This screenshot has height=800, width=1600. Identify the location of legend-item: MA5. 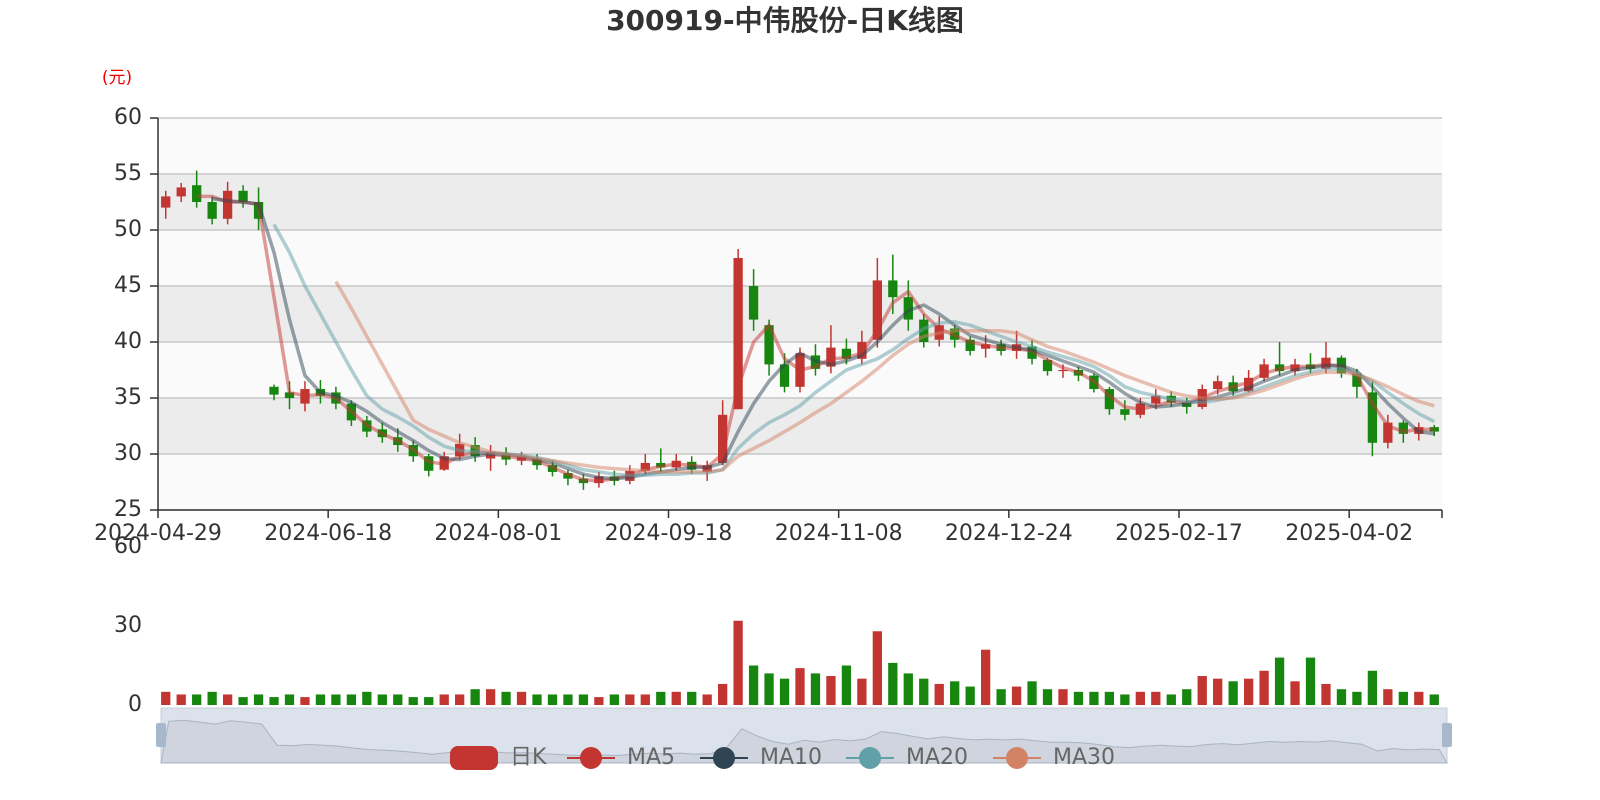
(621, 757).